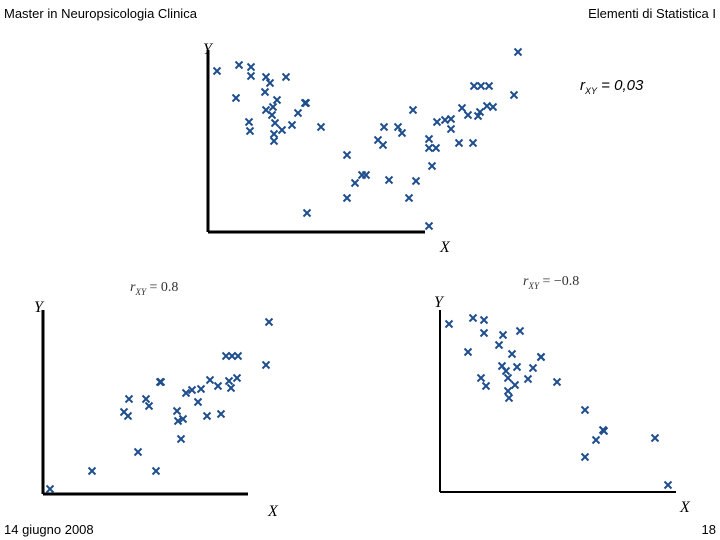 The height and width of the screenshot is (540, 720). What do you see at coordinates (559, 281) in the screenshot?
I see `correlation-value: = −0.8` at bounding box center [559, 281].